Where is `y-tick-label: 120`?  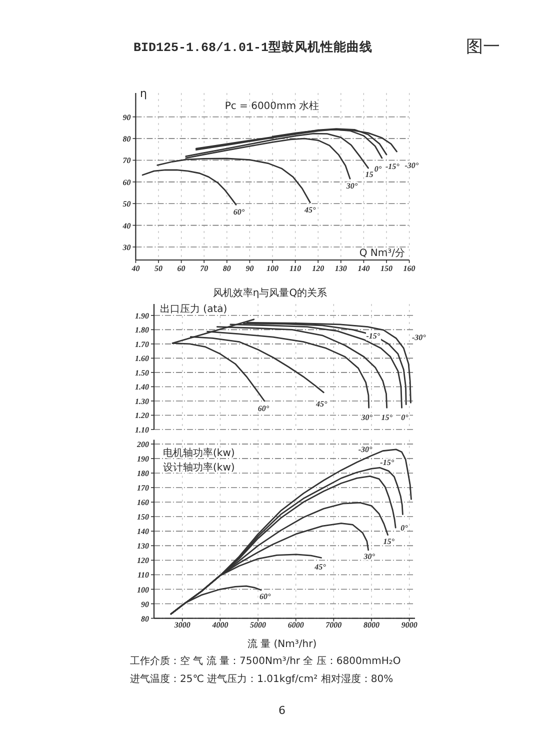
y-tick-label: 120 is located at coordinates (143, 561).